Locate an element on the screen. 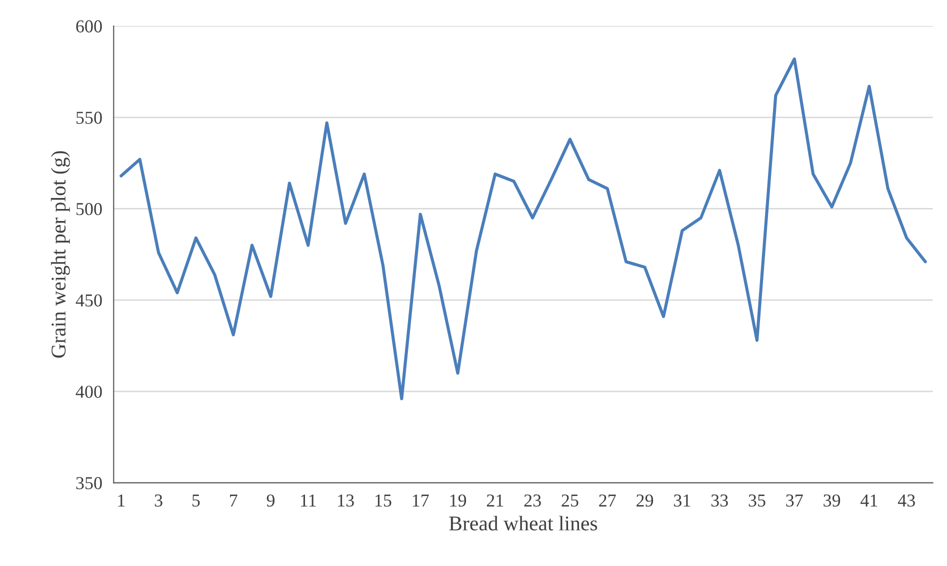  x-tick-label: 13 is located at coordinates (346, 500).